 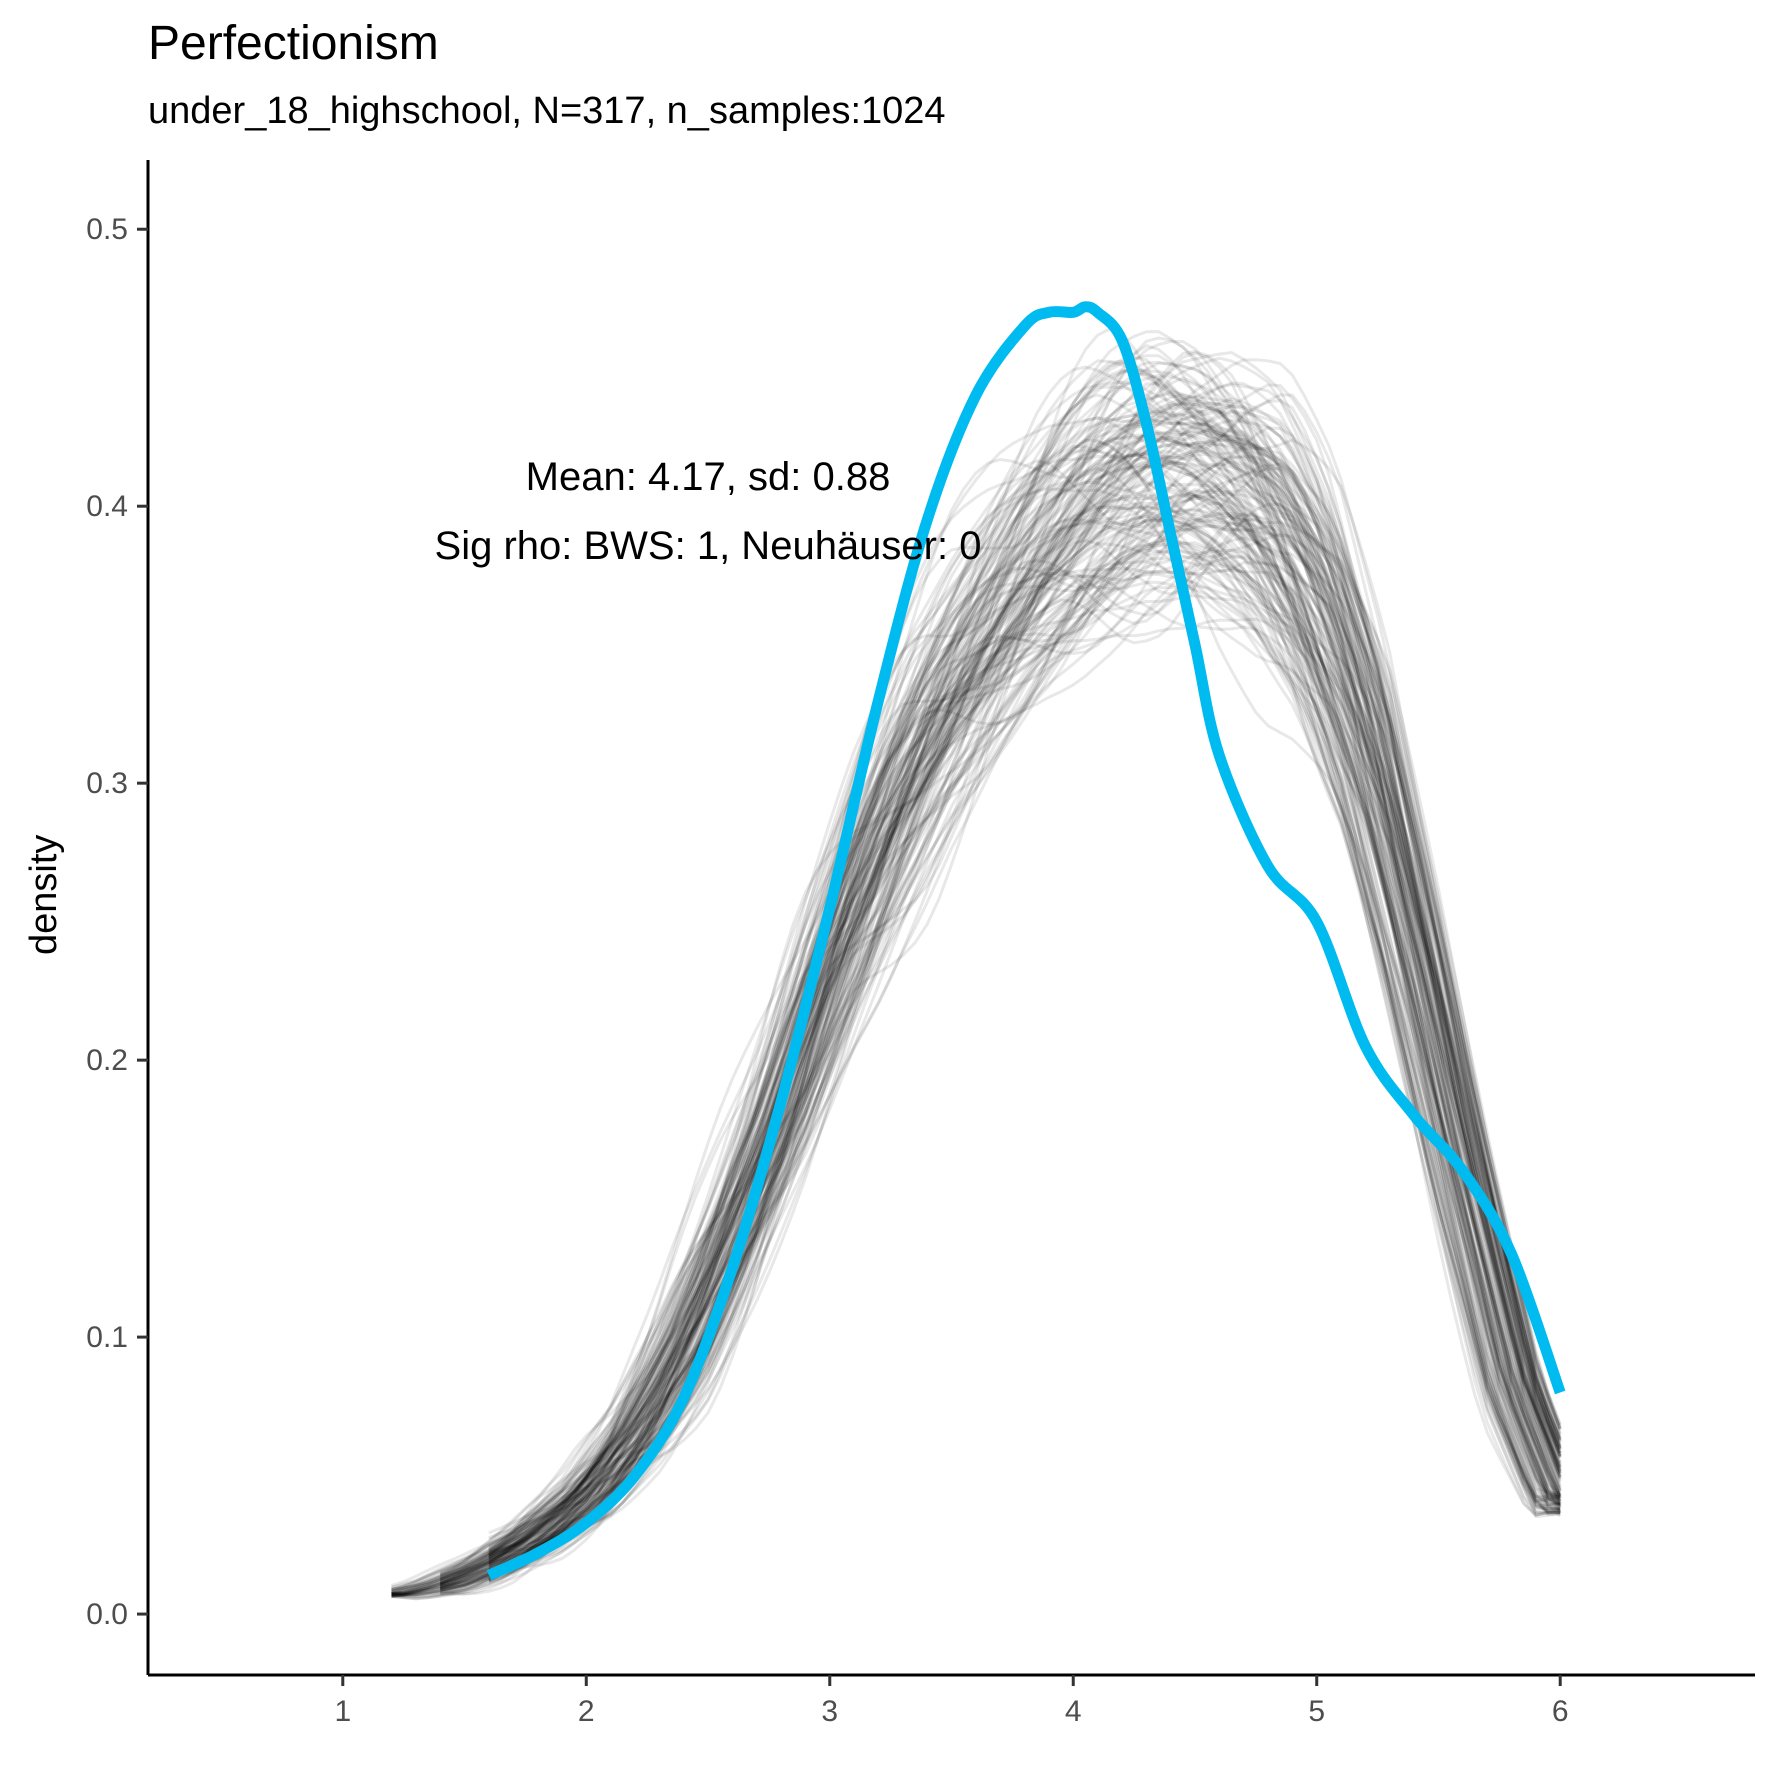 I want to click on sig-rho-annotation: Sig rho: BWS: 1, Neuhäuser: 0, so click(x=708, y=545).